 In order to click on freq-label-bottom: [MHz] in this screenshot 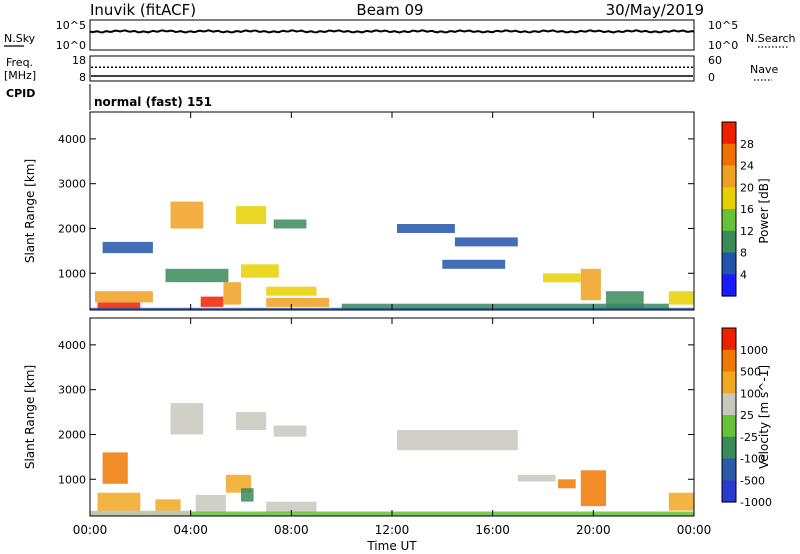, I will do `click(20, 75)`.